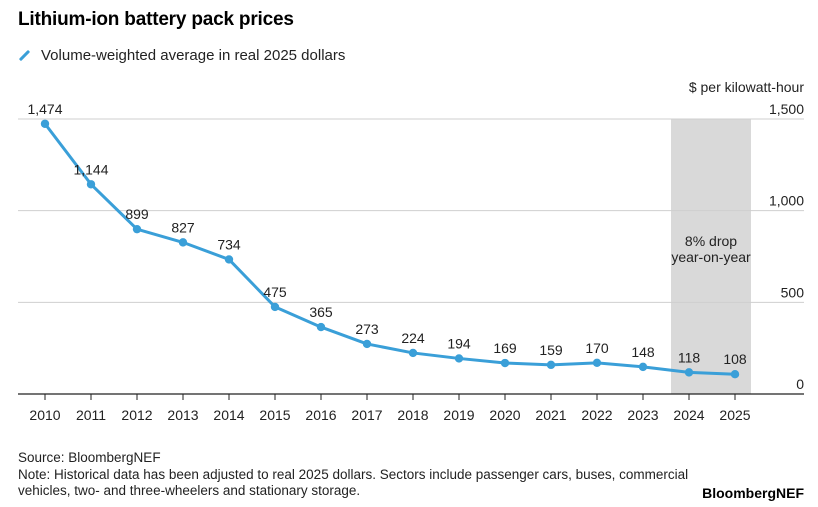 Image resolution: width=818 pixels, height=507 pixels. What do you see at coordinates (44, 109) in the screenshot?
I see `data-label-2010: 1,474` at bounding box center [44, 109].